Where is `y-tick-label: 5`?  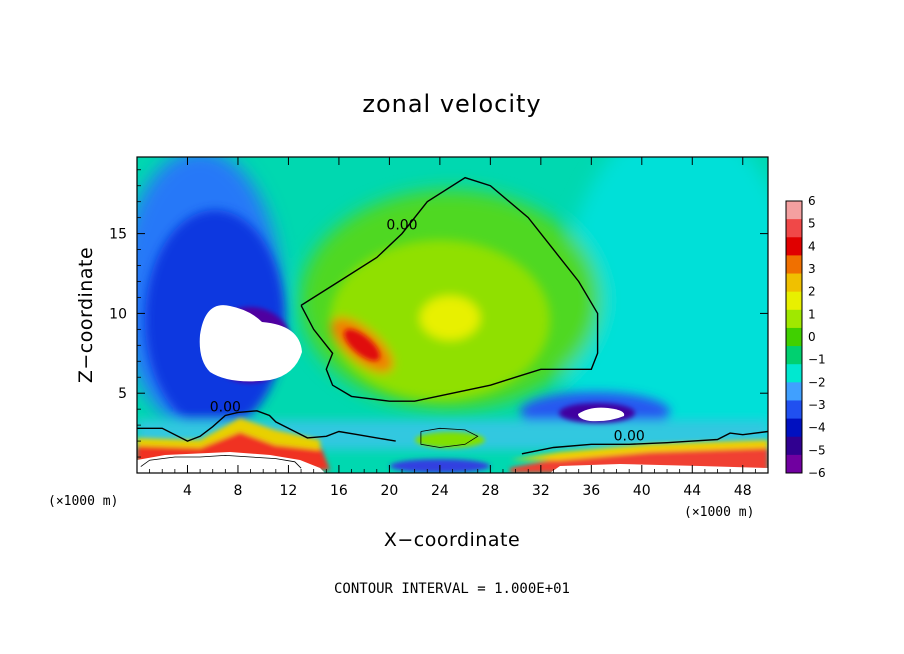 y-tick-label: 5 is located at coordinates (122, 394).